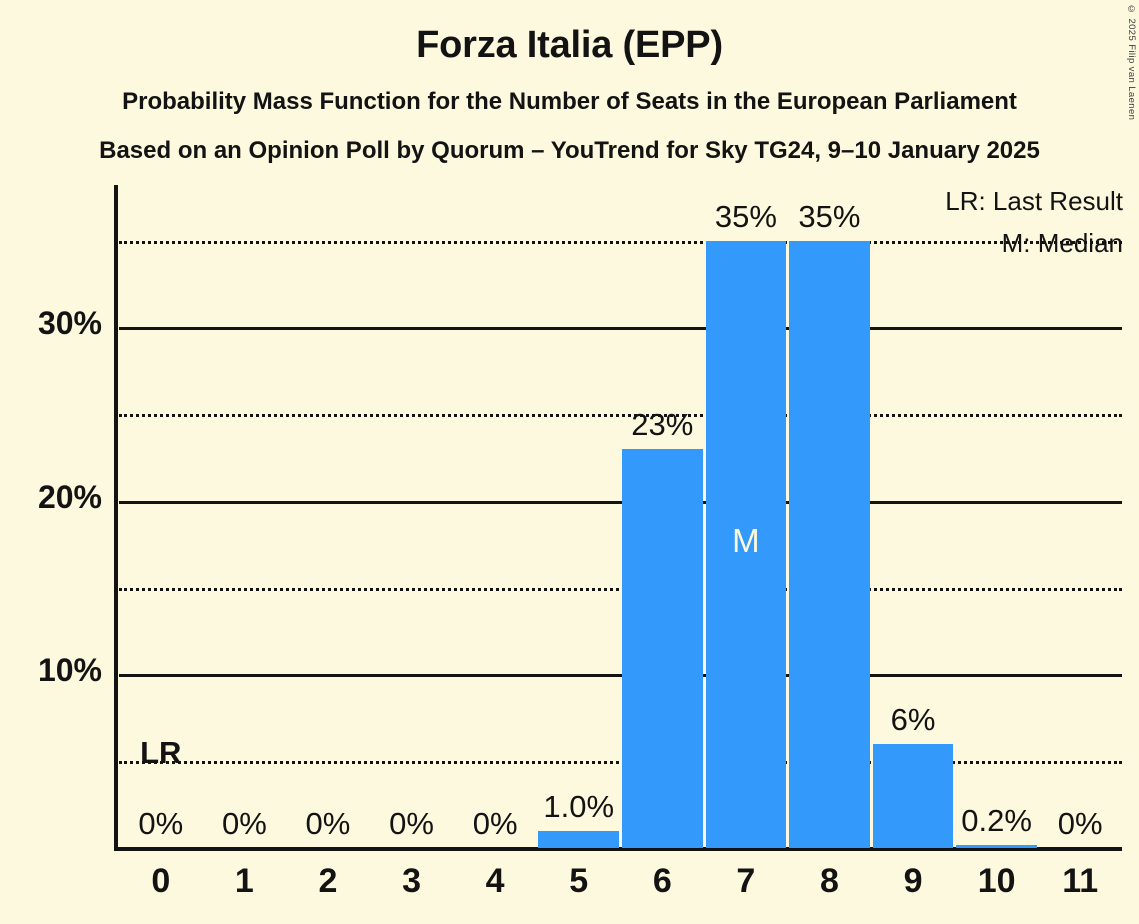 Image resolution: width=1139 pixels, height=924 pixels. I want to click on x-axis-tick-label: 9, so click(913, 881).